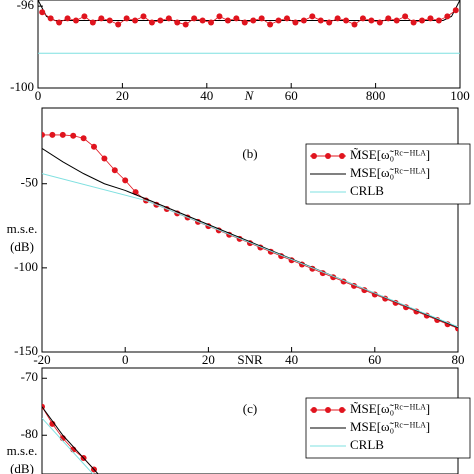 Image resolution: width=474 pixels, height=474 pixels. What do you see at coordinates (250, 408) in the screenshot?
I see `annotation: (c)` at bounding box center [250, 408].